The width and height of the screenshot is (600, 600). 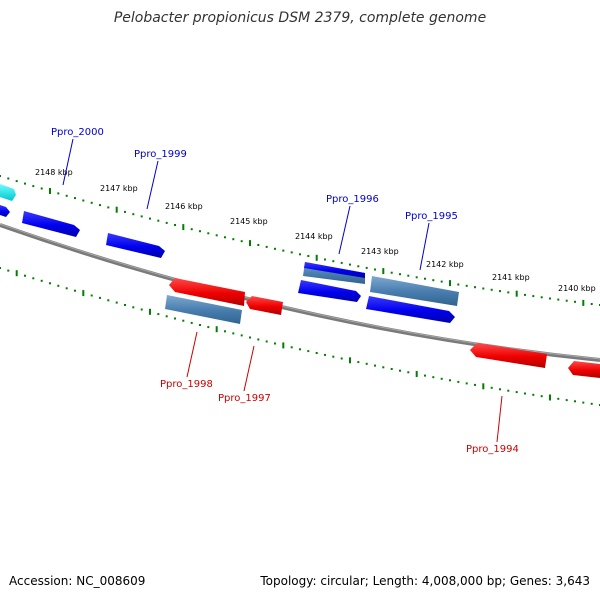 I want to click on kbp-tick-label: 2147 kbp, so click(x=119, y=188).